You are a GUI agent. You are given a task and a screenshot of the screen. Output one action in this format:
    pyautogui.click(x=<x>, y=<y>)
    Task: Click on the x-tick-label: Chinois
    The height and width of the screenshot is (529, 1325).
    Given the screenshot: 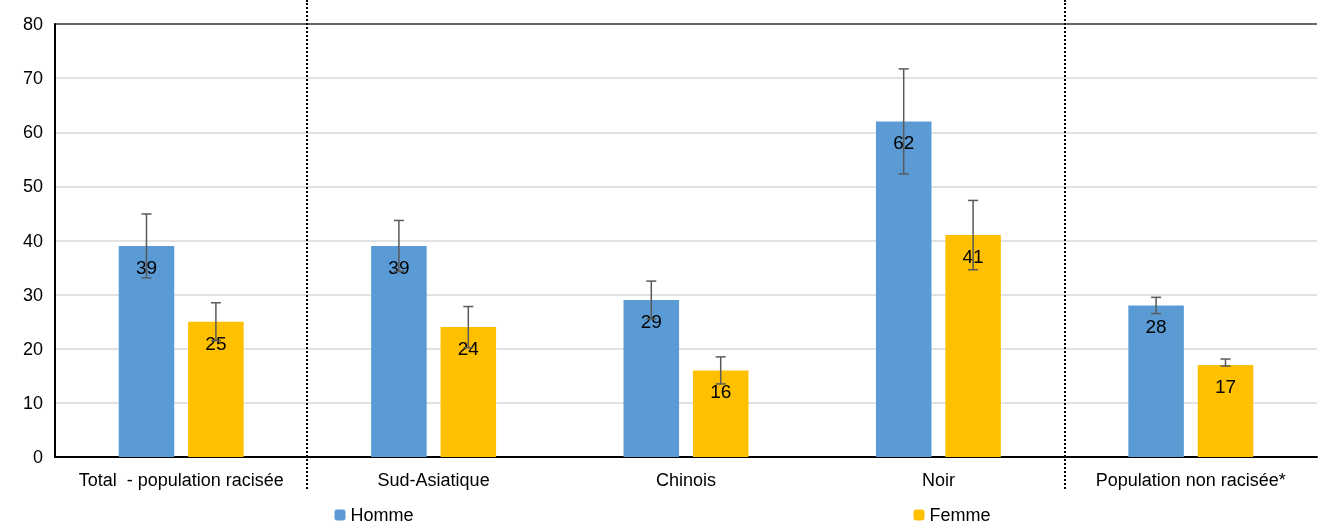 What is the action you would take?
    pyautogui.click(x=686, y=480)
    